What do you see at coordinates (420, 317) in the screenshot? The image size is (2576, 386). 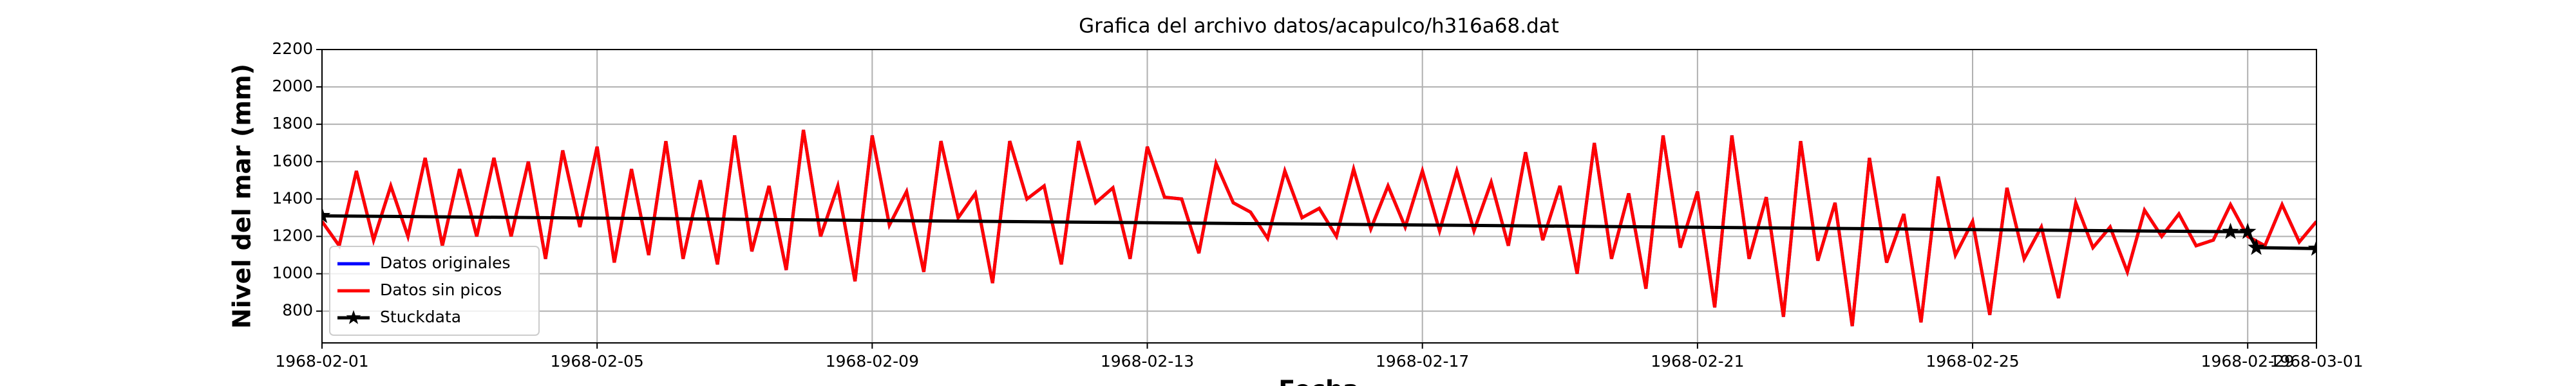 I see `legend-label: Stuckdata` at bounding box center [420, 317].